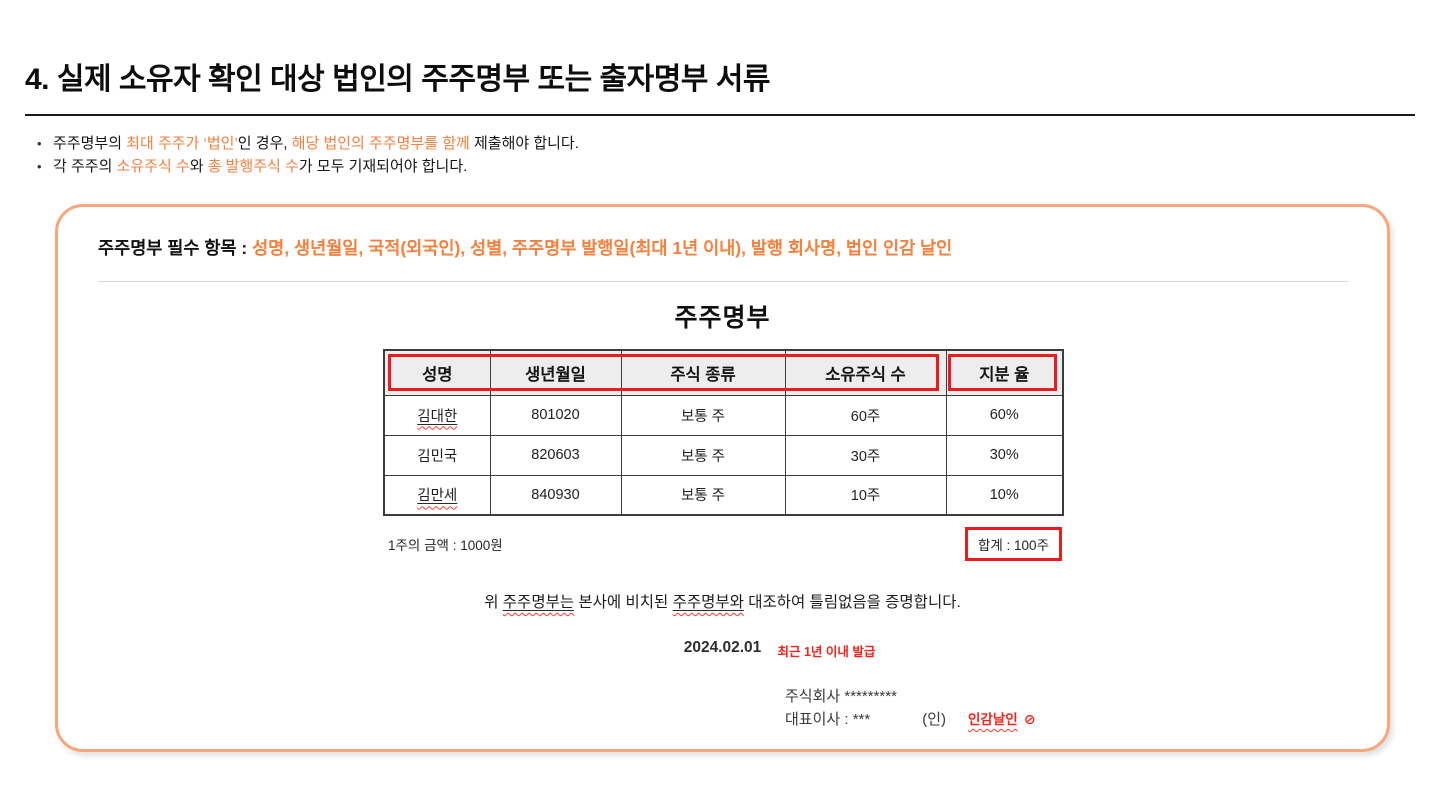  Describe the element at coordinates (1004, 372) in the screenshot. I see `header-ownership-ratio: 지분 율` at that location.